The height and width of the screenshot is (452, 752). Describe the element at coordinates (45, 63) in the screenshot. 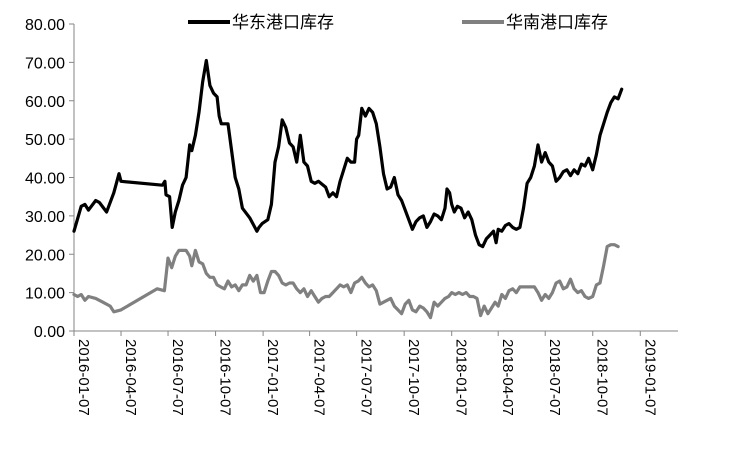

I see `y-tick-label: 70.00` at that location.